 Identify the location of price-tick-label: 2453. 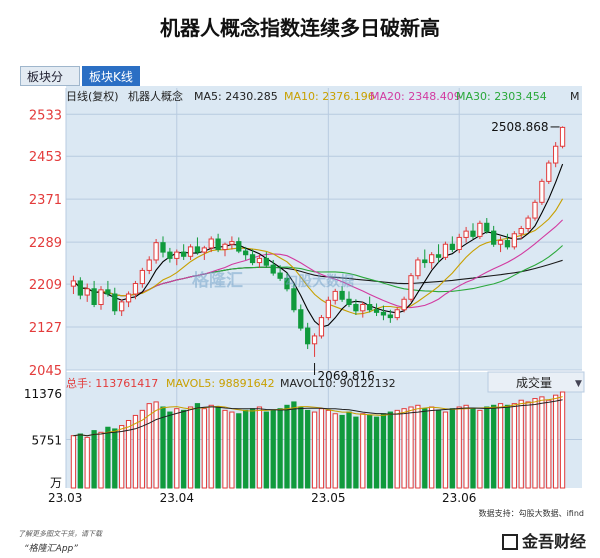
(45, 157).